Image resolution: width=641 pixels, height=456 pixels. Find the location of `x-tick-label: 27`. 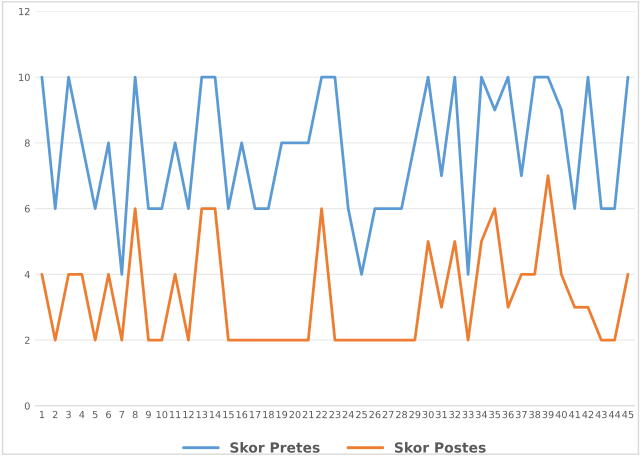

x-tick-label: 27 is located at coordinates (388, 414).